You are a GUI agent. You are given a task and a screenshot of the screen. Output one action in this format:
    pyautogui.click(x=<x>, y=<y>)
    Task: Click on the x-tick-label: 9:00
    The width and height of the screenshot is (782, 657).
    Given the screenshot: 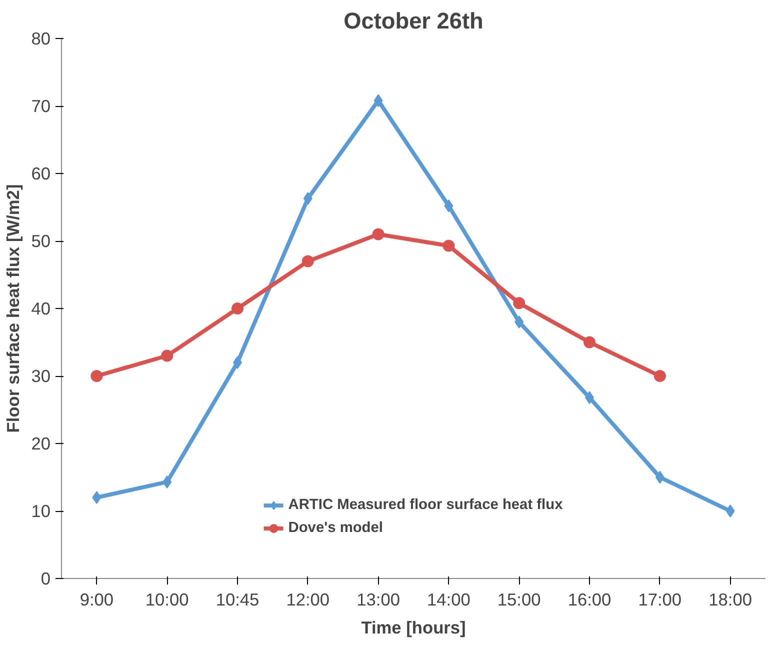 What is the action you would take?
    pyautogui.click(x=97, y=600)
    